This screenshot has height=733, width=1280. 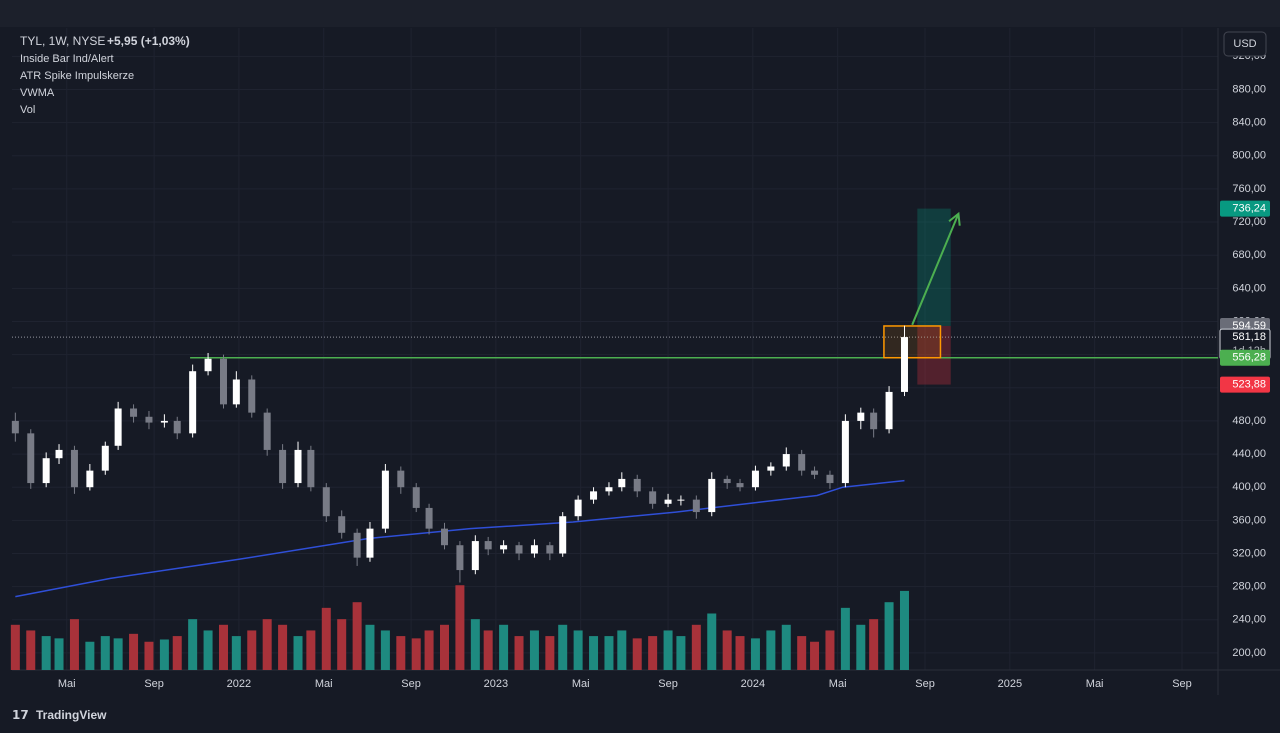 I want to click on y-tick-label: 800,00, so click(x=1249, y=156).